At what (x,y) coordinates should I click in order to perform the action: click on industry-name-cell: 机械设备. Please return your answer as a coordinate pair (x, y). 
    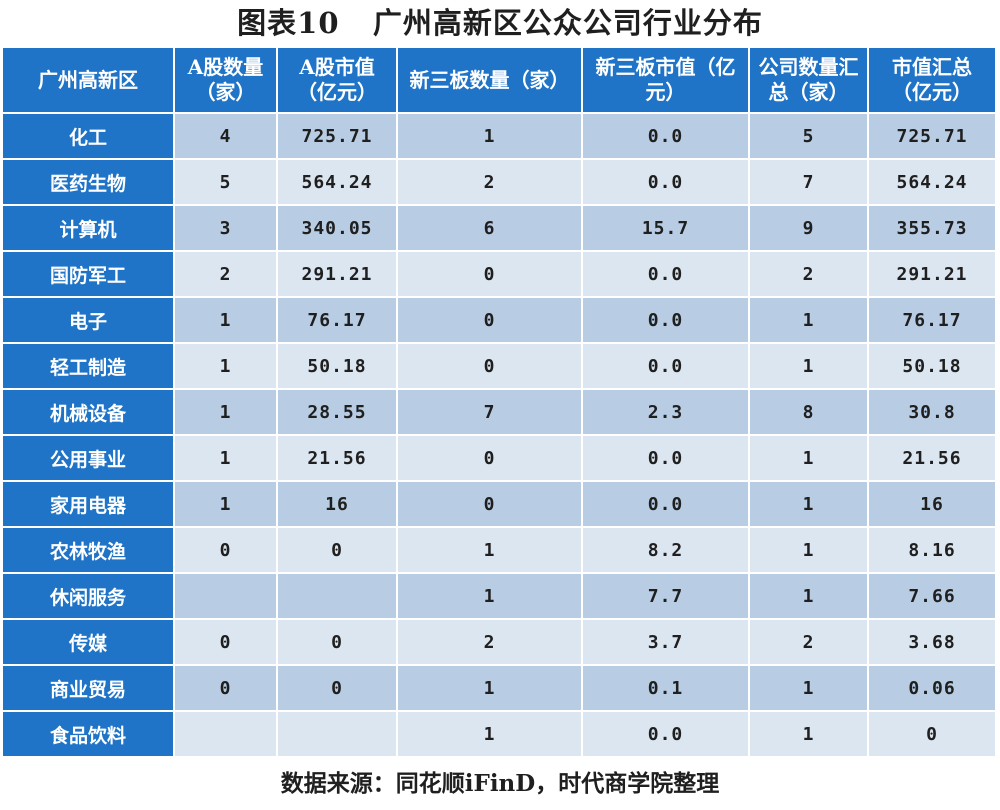
    Looking at the image, I should click on (89, 413).